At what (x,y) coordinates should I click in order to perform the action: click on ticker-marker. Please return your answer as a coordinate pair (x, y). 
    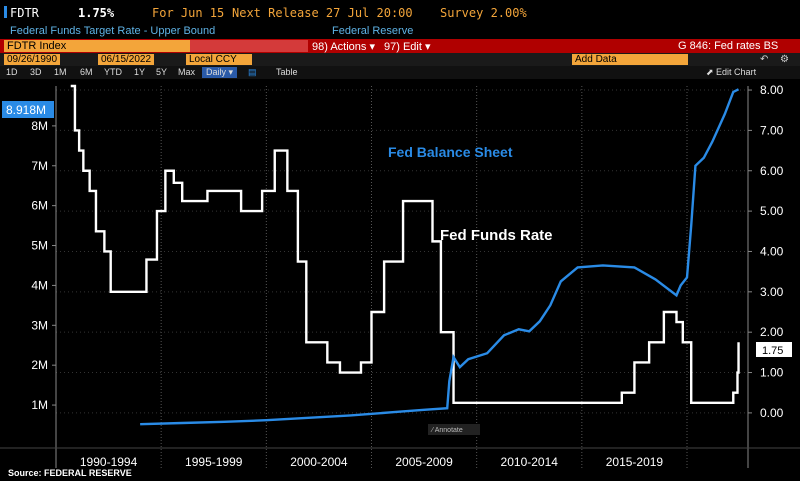
    Looking at the image, I should click on (5, 12).